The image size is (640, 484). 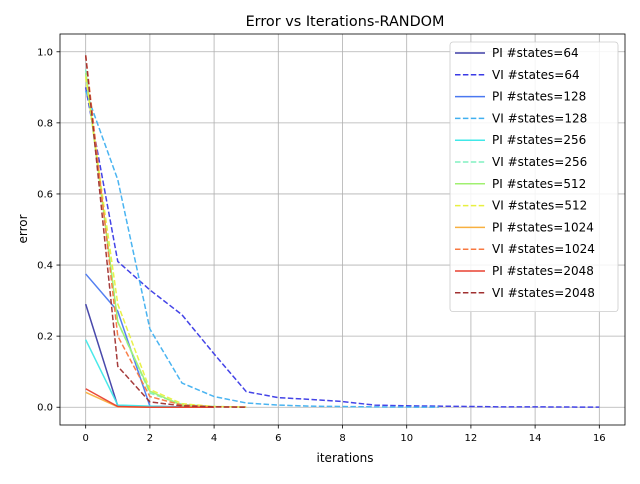 I want to click on series-line, so click(x=150, y=398).